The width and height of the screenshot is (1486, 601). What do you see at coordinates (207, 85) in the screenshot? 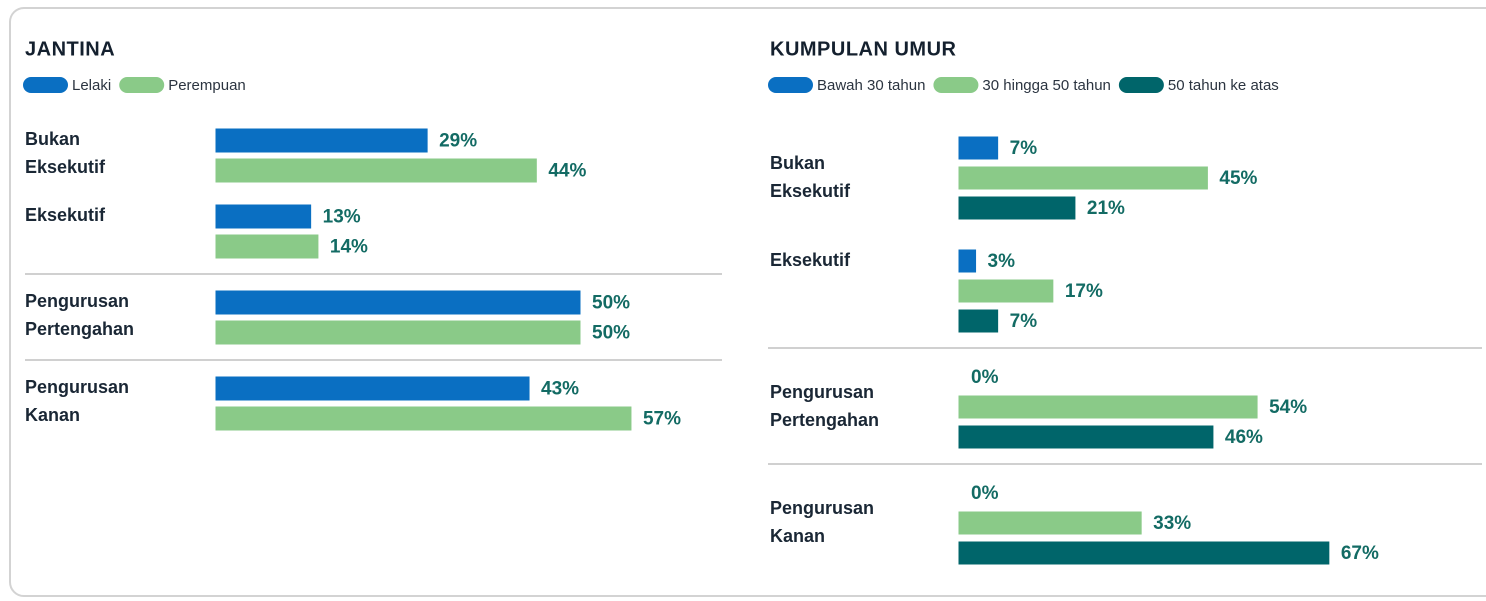
I see `legend-label: Perempuan` at bounding box center [207, 85].